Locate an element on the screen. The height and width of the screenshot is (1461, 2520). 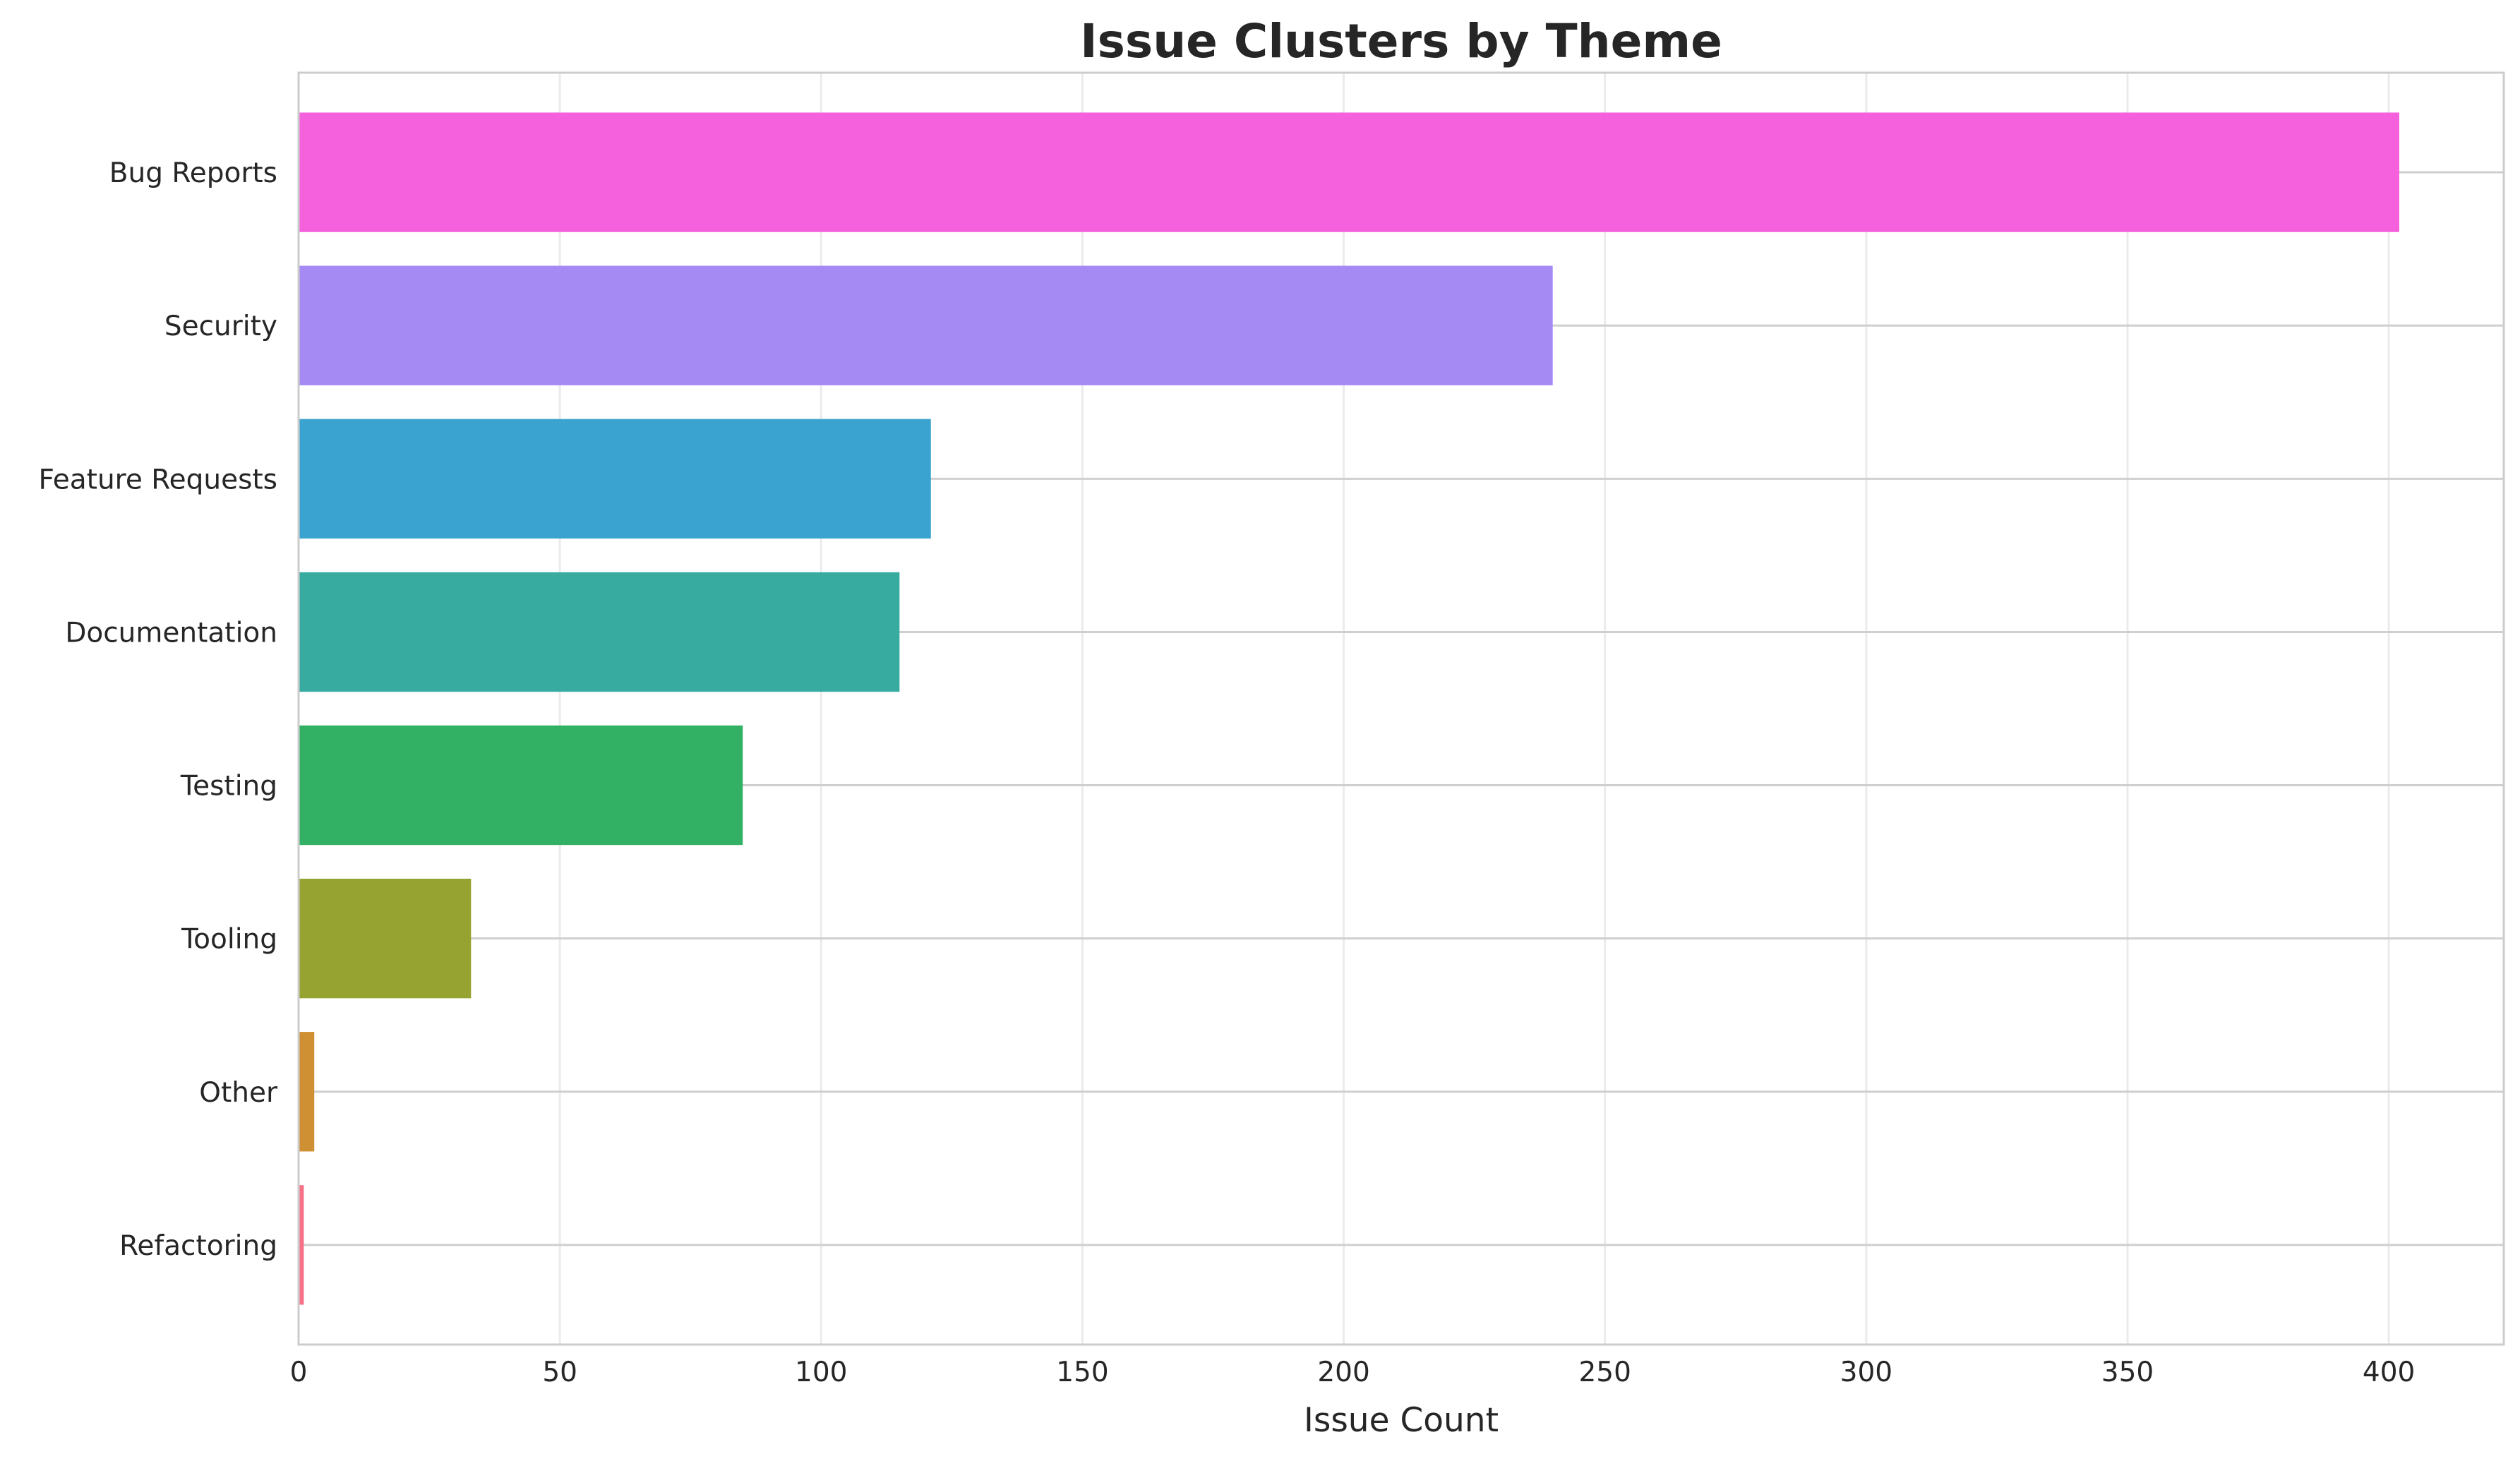
x-tick-label: 250 is located at coordinates (1605, 1372).